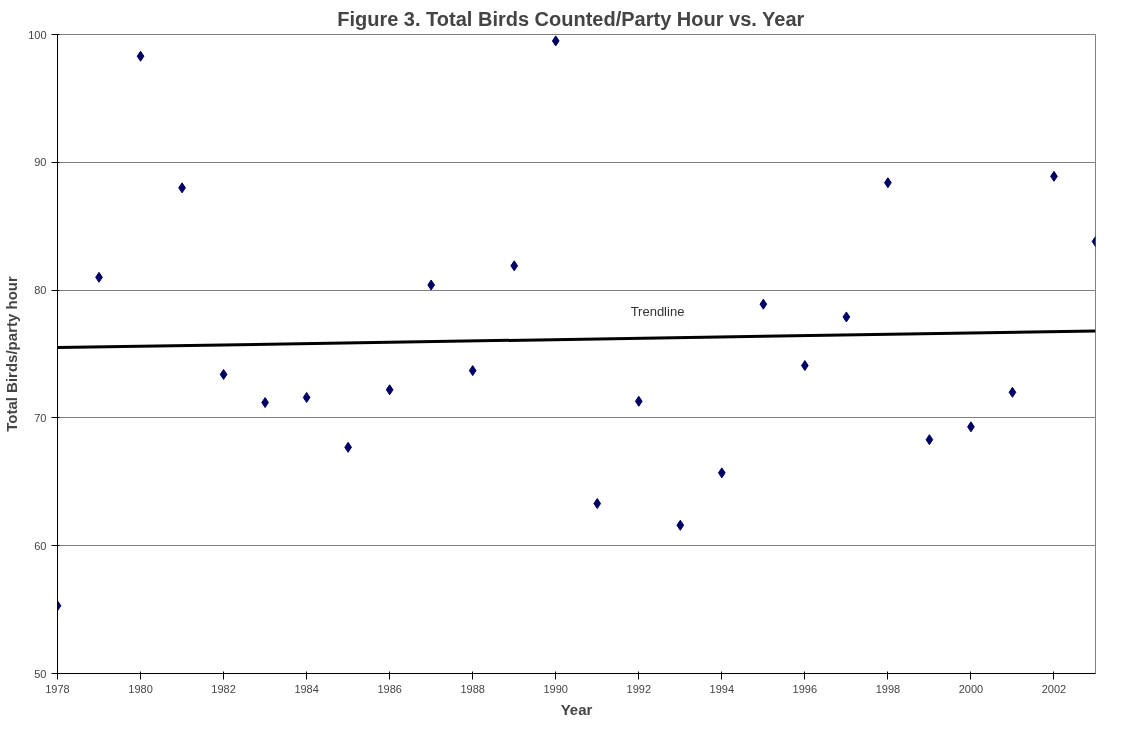  I want to click on x-tick-label: 1986, so click(389, 688).